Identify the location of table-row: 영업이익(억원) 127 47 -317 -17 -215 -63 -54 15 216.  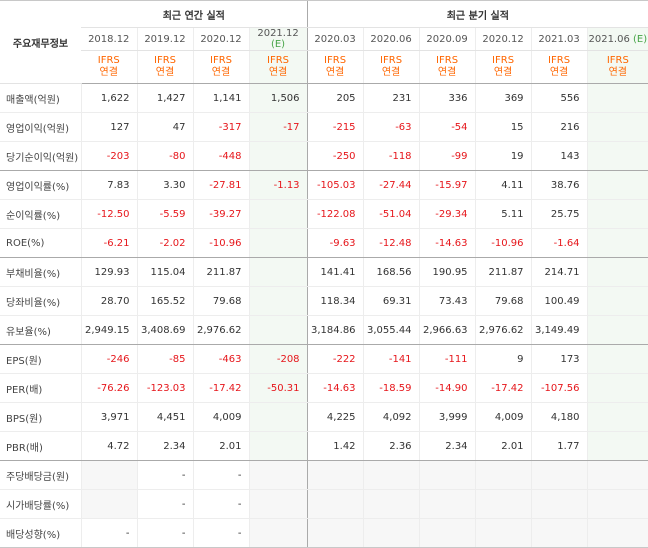
(324, 127).